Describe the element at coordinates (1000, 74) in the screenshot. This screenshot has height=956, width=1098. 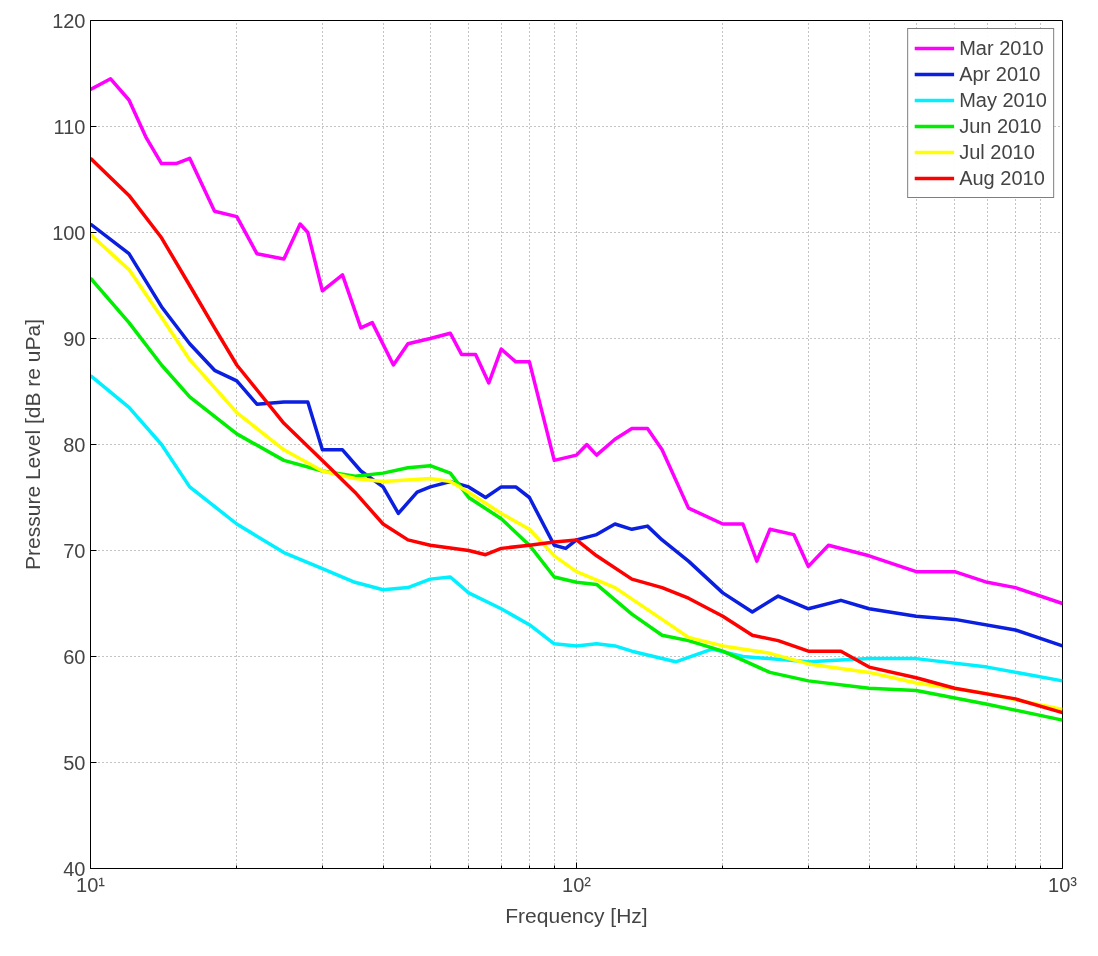
I see `legend-label: Apr 2010` at that location.